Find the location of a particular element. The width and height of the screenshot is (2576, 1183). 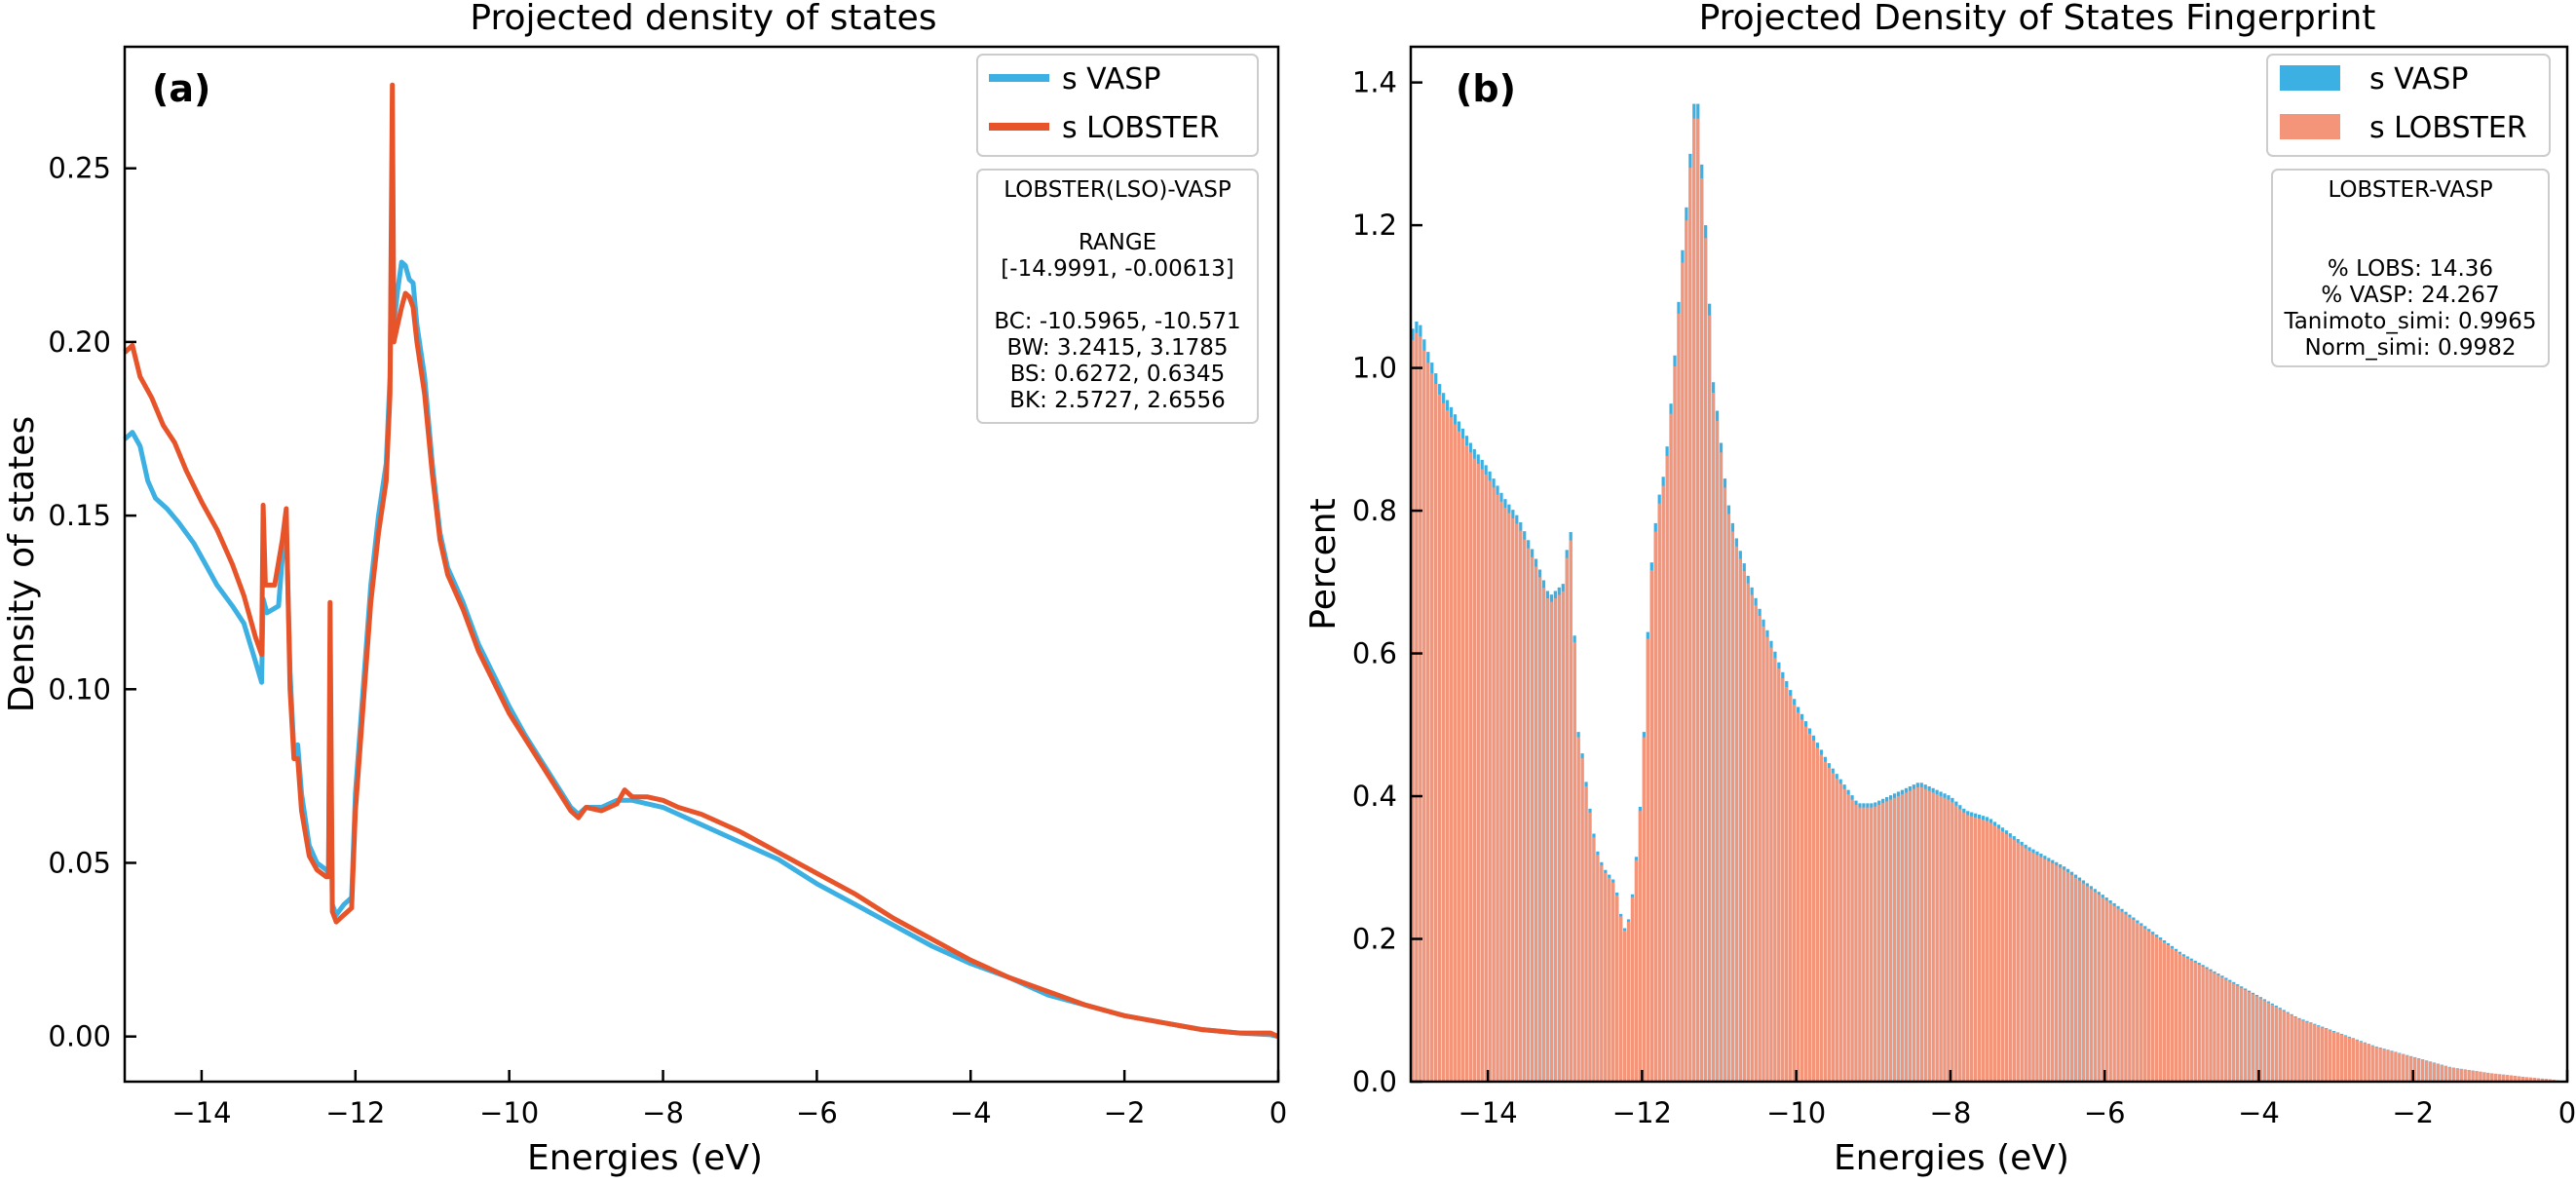

panel-a-y-tick-label: 0.10 is located at coordinates (79, 689).